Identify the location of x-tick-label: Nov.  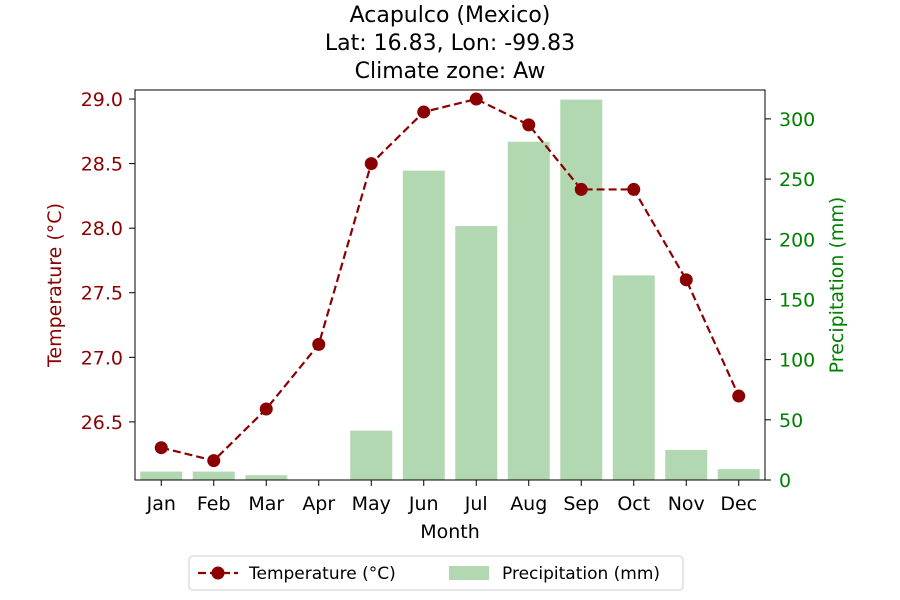
(686, 504).